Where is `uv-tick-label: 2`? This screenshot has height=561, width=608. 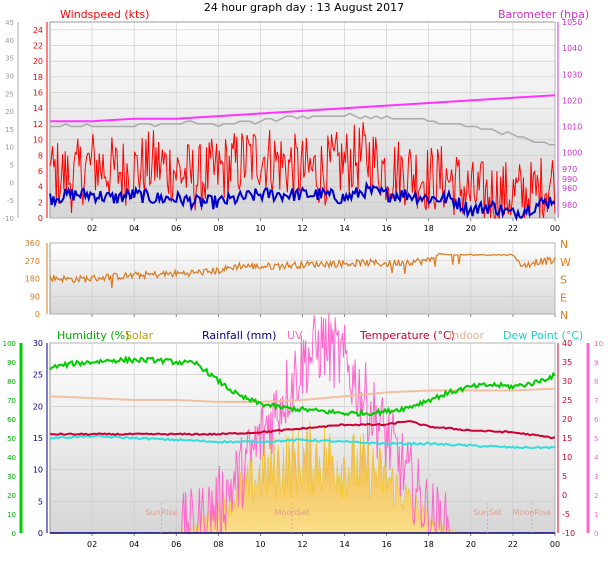
uv-tick-label: 2 is located at coordinates (596, 496).